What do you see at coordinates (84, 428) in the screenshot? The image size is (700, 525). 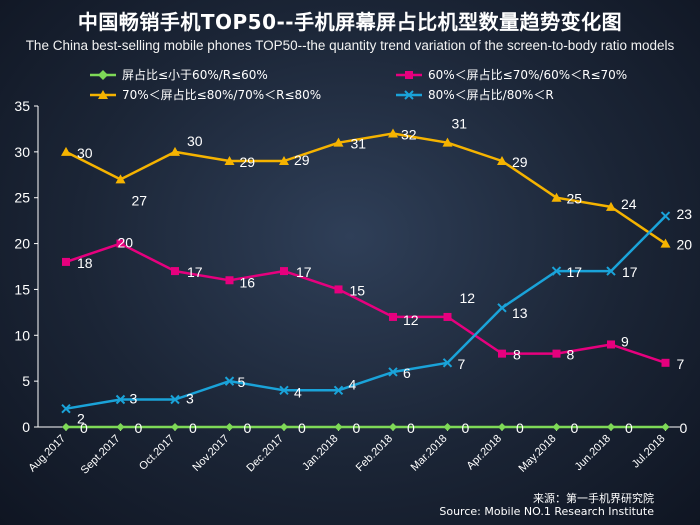 I see `series-1-data-label-1: 0` at bounding box center [84, 428].